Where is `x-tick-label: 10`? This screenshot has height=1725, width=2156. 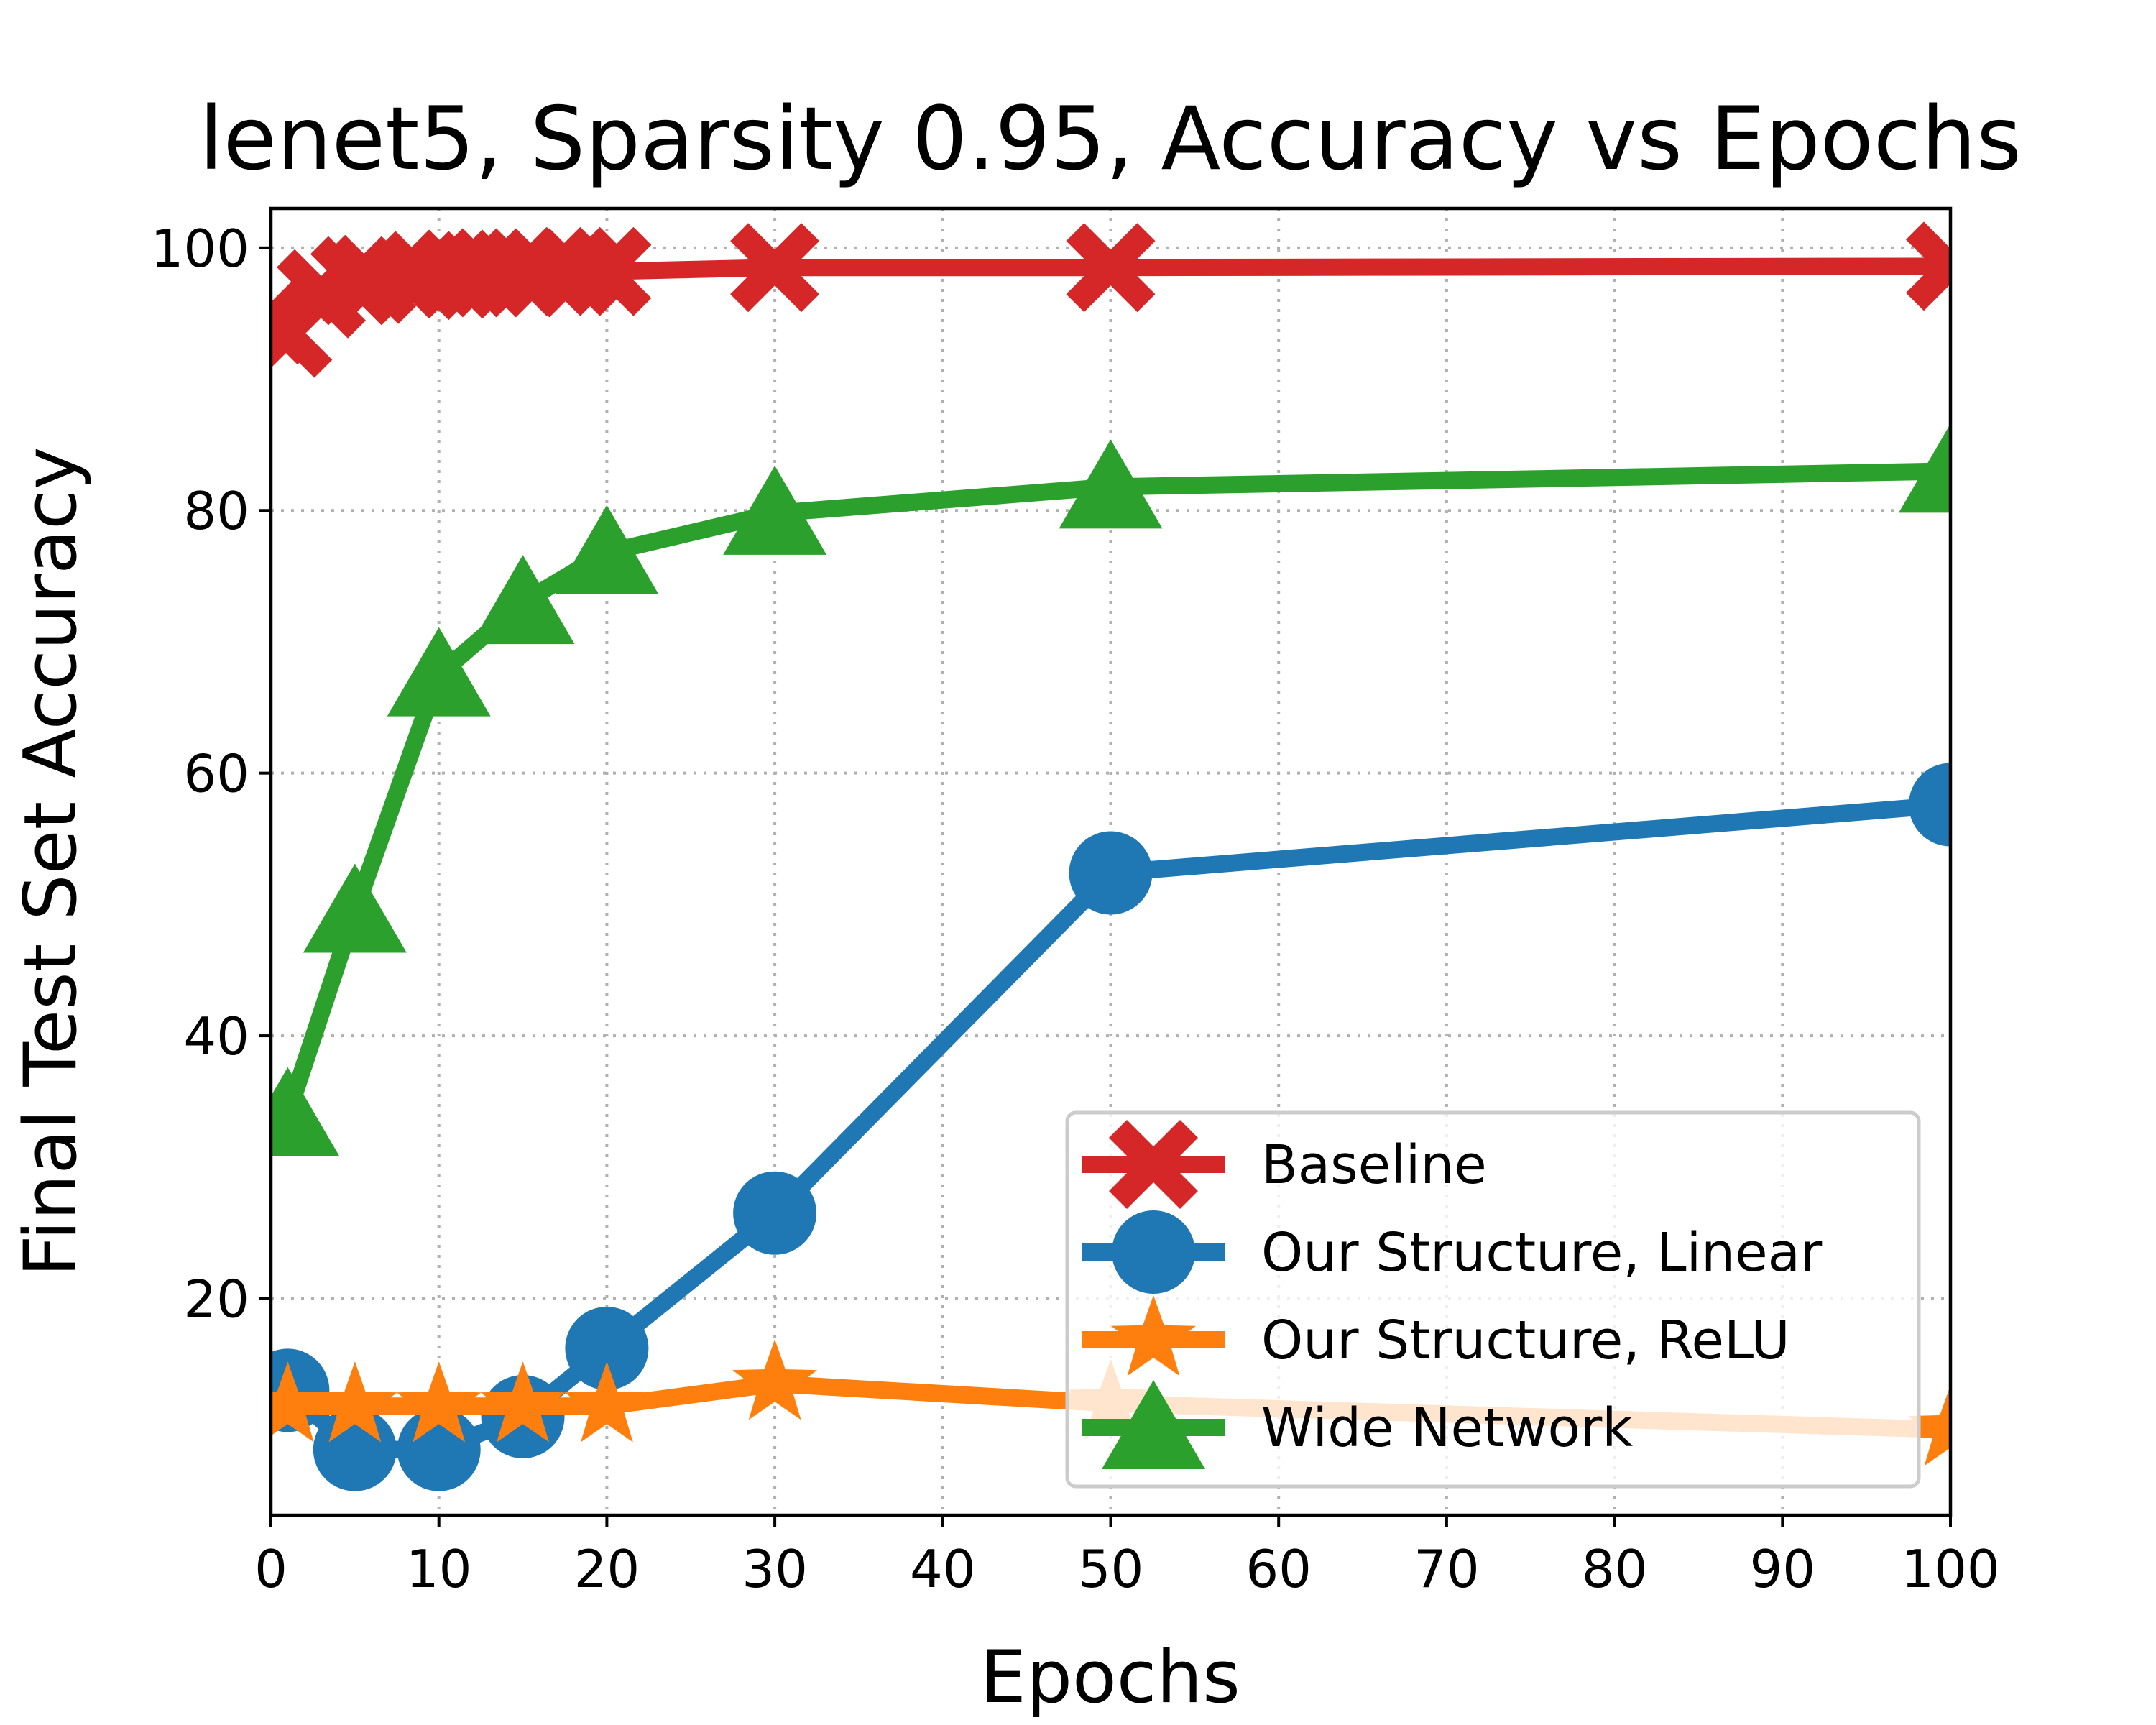 x-tick-label: 10 is located at coordinates (439, 1569).